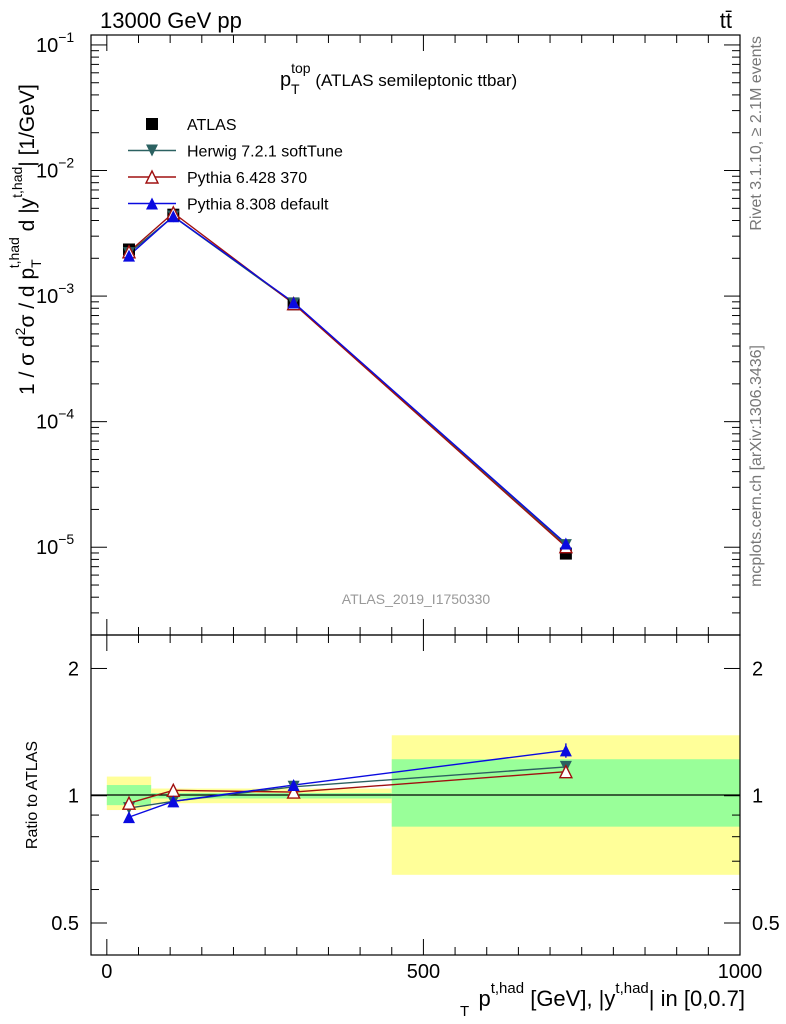  I want to click on main-y-axis-title-b: σ / d p, so click(27, 298).